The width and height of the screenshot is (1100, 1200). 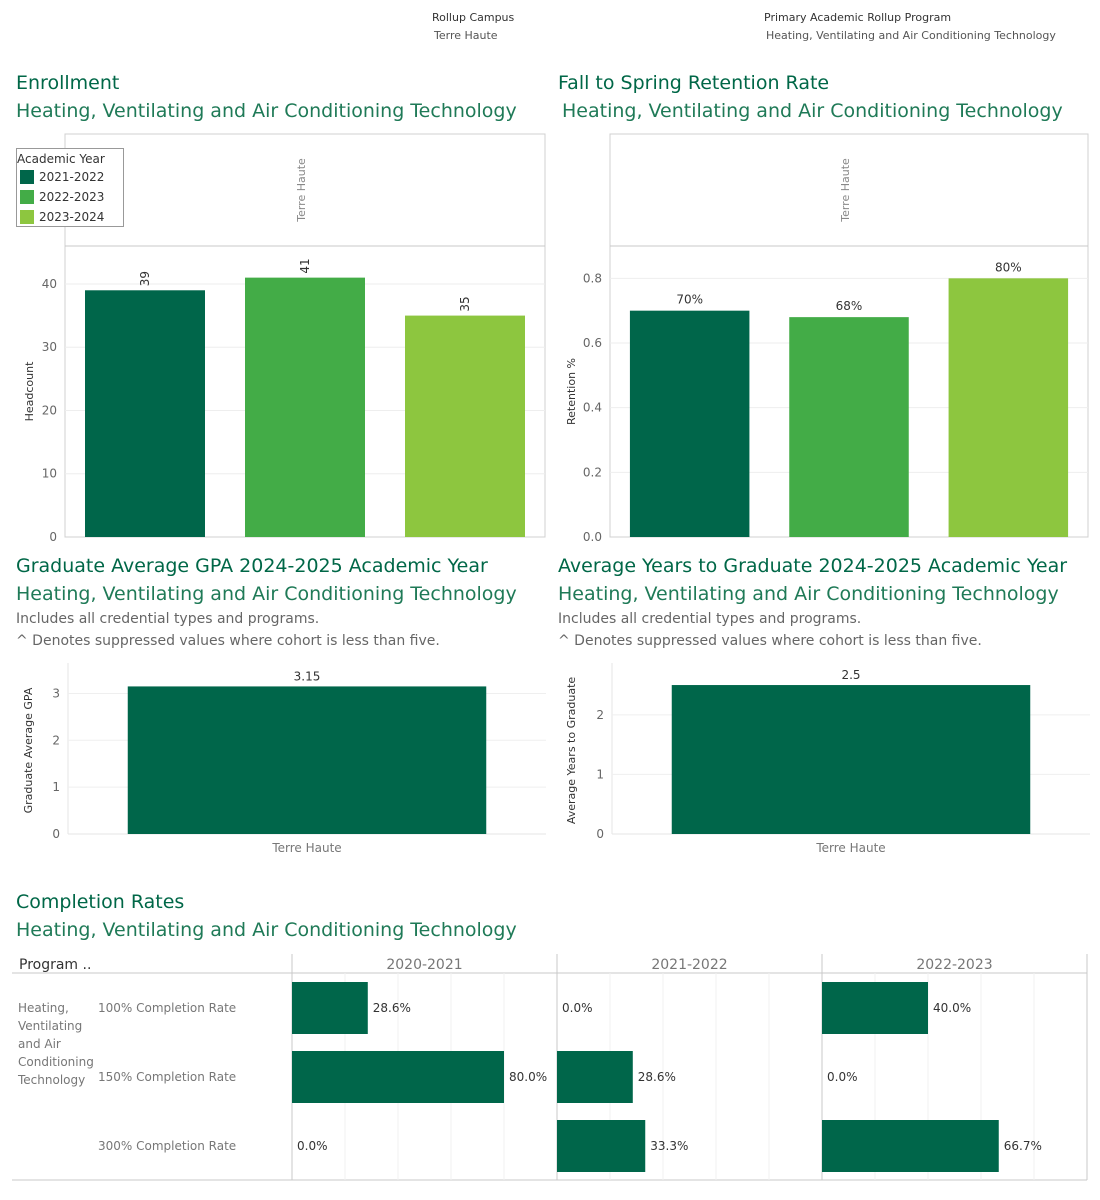 What do you see at coordinates (72, 217) in the screenshot?
I see `legend-label: 2023-2024` at bounding box center [72, 217].